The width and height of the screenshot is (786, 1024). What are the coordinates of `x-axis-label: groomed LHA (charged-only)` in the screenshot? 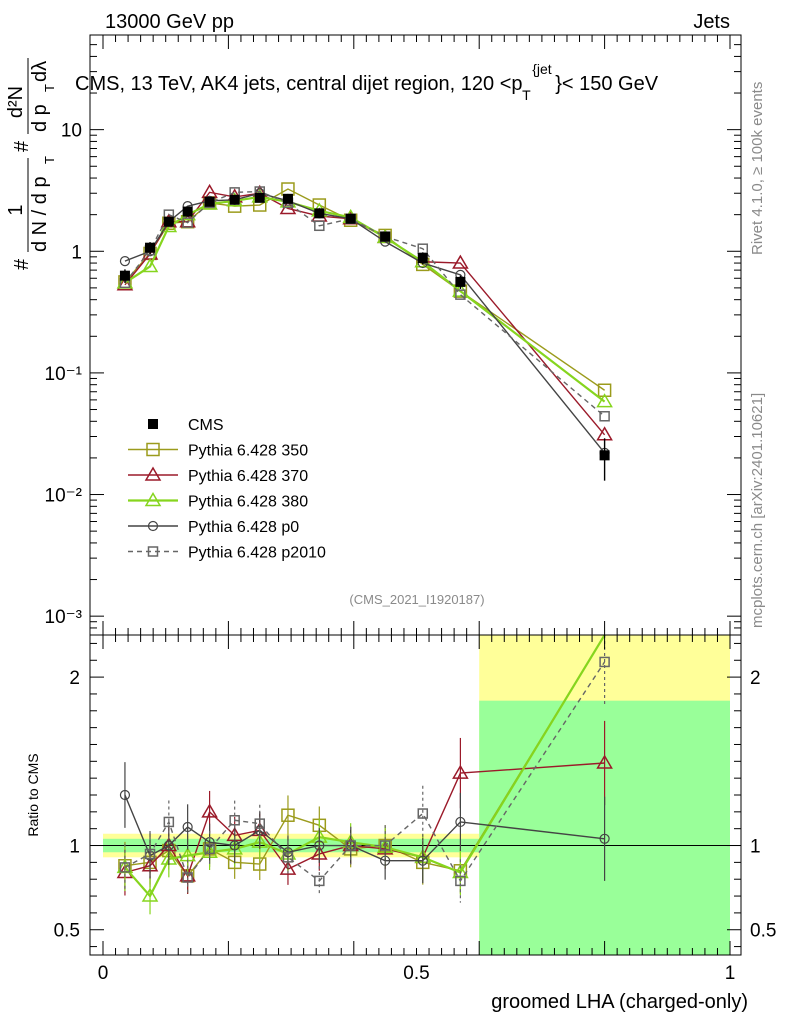 It's located at (619, 1002).